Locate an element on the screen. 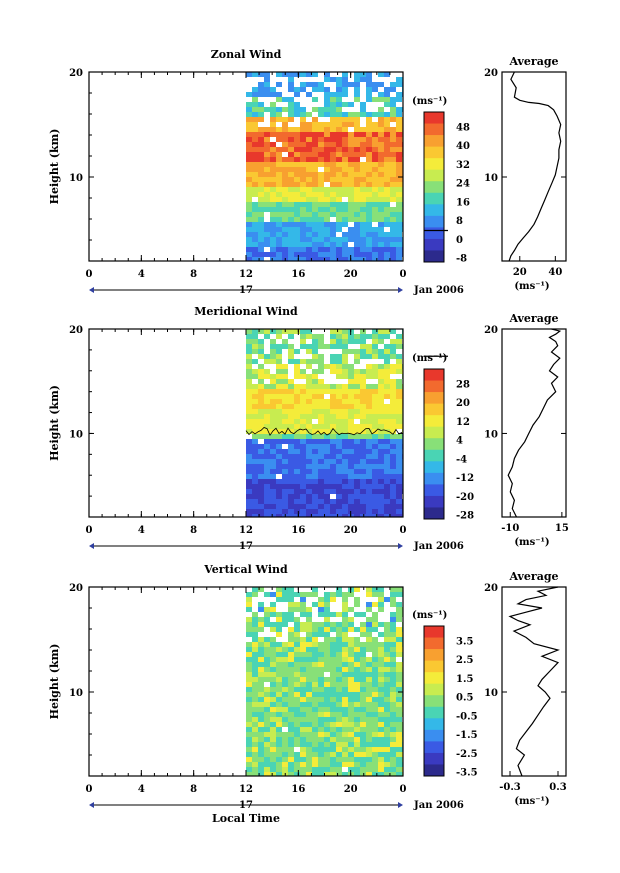 This screenshot has height=873, width=620. profile-line is located at coordinates (534, 423).